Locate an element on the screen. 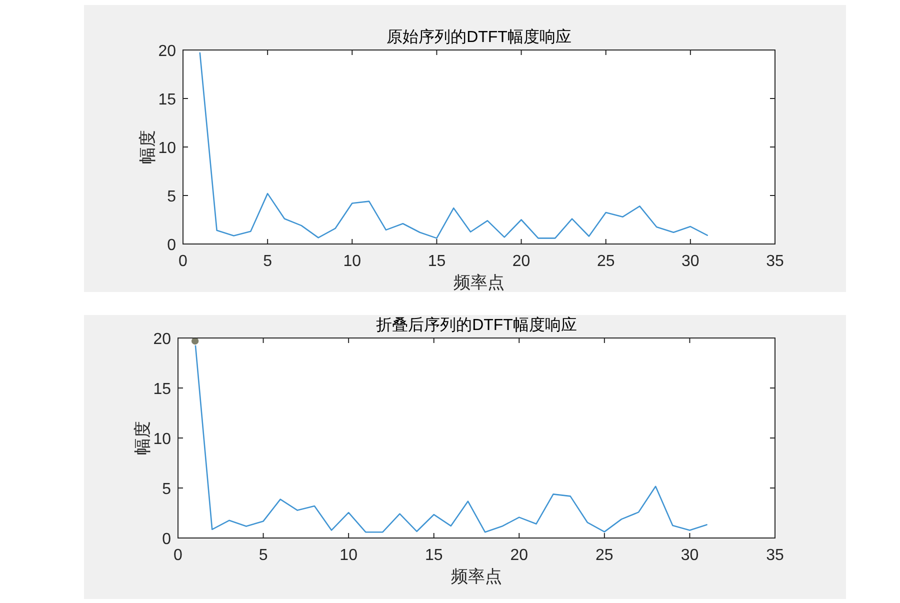  chart-title: 折叠后序列的DTFT幅度响应 is located at coordinates (476, 325).